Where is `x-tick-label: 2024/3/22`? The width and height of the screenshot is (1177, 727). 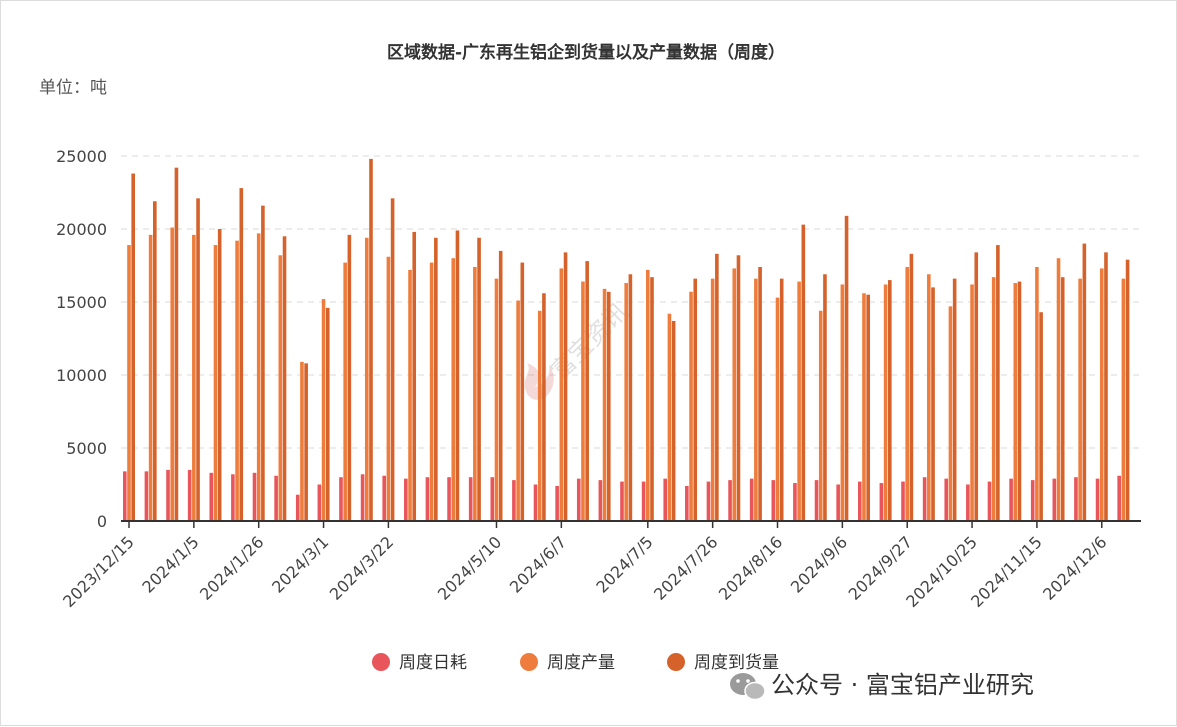
x-tick-label: 2024/3/22 is located at coordinates (361, 567).